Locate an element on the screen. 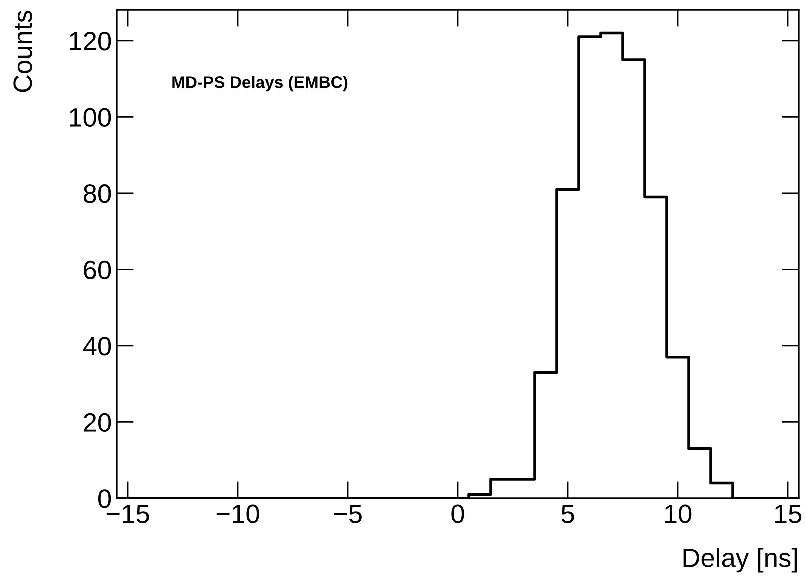  y-tick-label: 60 is located at coordinates (98, 270).